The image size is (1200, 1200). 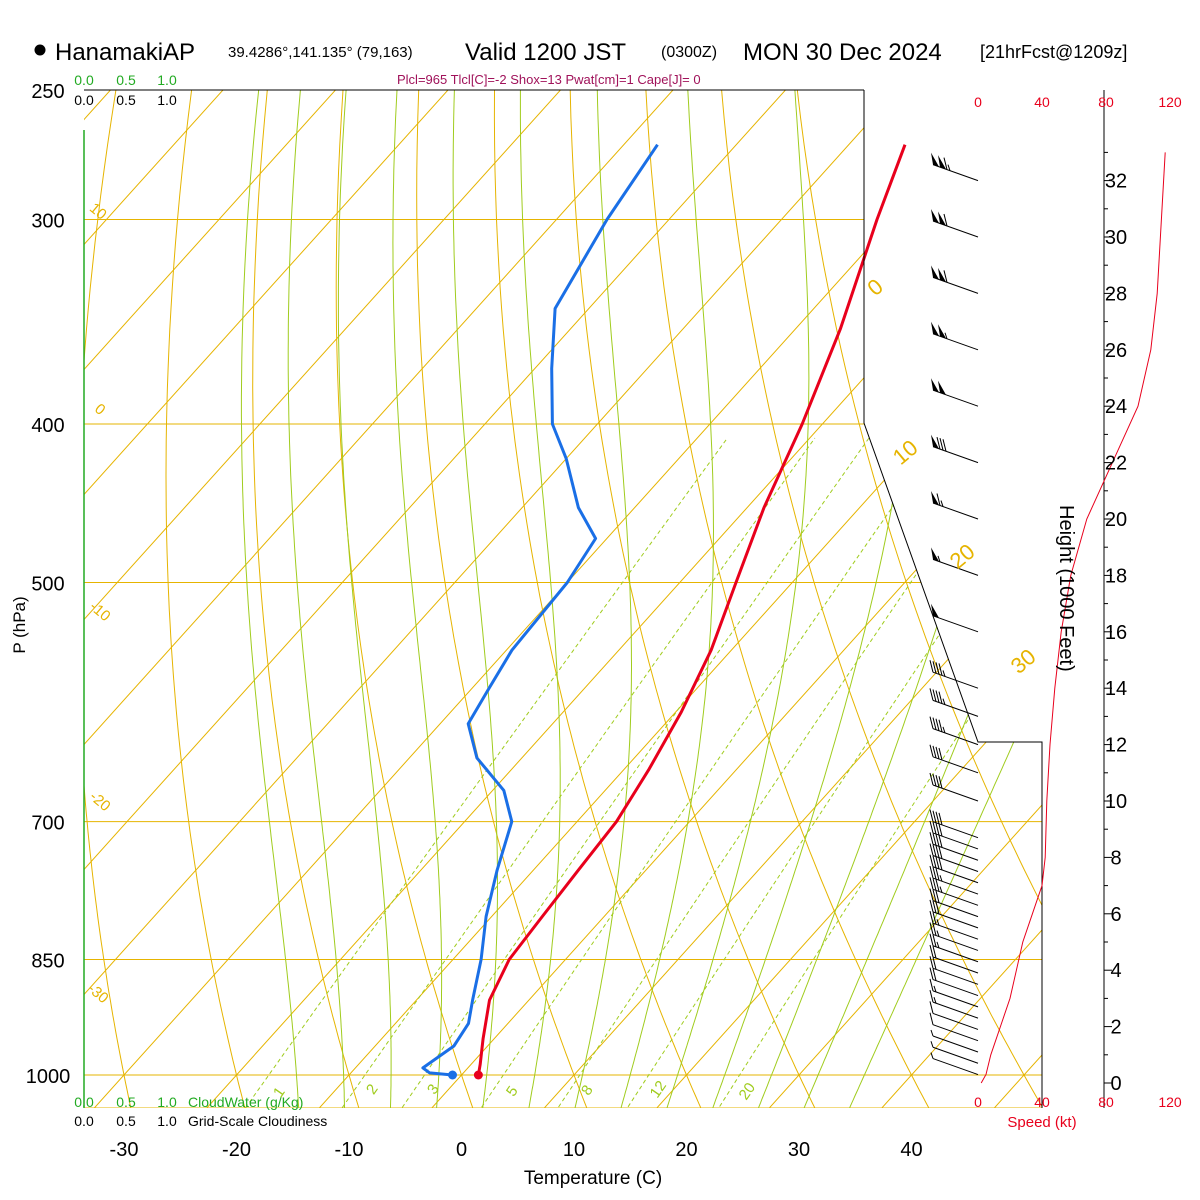 I want to click on height-tick-label: 24, so click(x=1116, y=407).